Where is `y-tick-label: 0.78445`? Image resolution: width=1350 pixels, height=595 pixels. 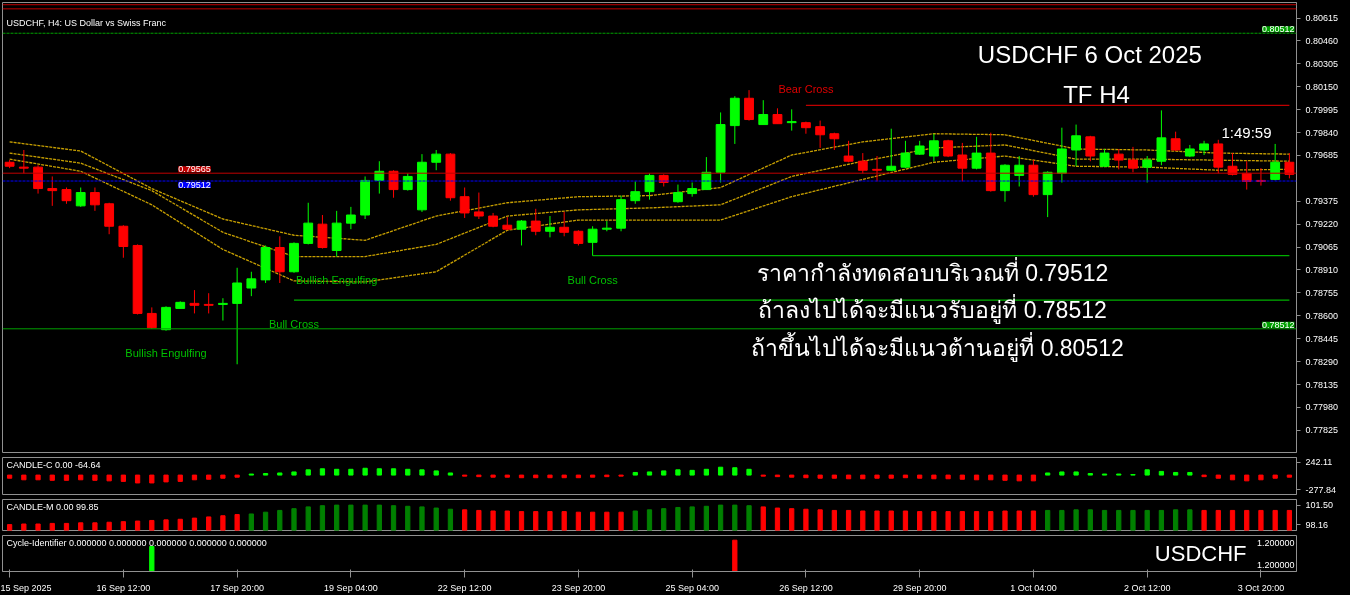
y-tick-label: 0.78445 is located at coordinates (1322, 338).